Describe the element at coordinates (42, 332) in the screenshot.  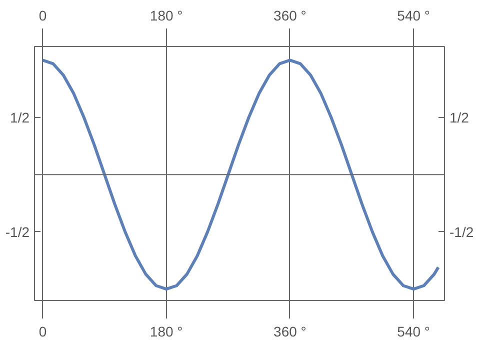
I see `x2-tick-label: 0` at that location.